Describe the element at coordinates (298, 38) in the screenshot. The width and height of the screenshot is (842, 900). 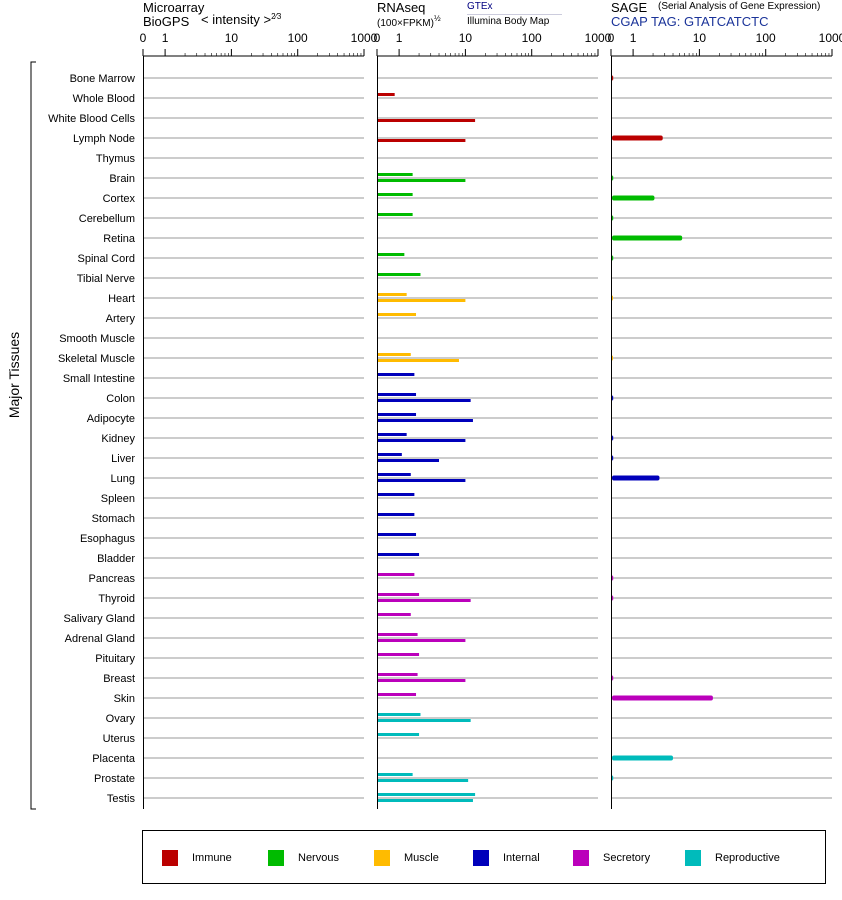
I see `microarray-tick-label: 100` at that location.